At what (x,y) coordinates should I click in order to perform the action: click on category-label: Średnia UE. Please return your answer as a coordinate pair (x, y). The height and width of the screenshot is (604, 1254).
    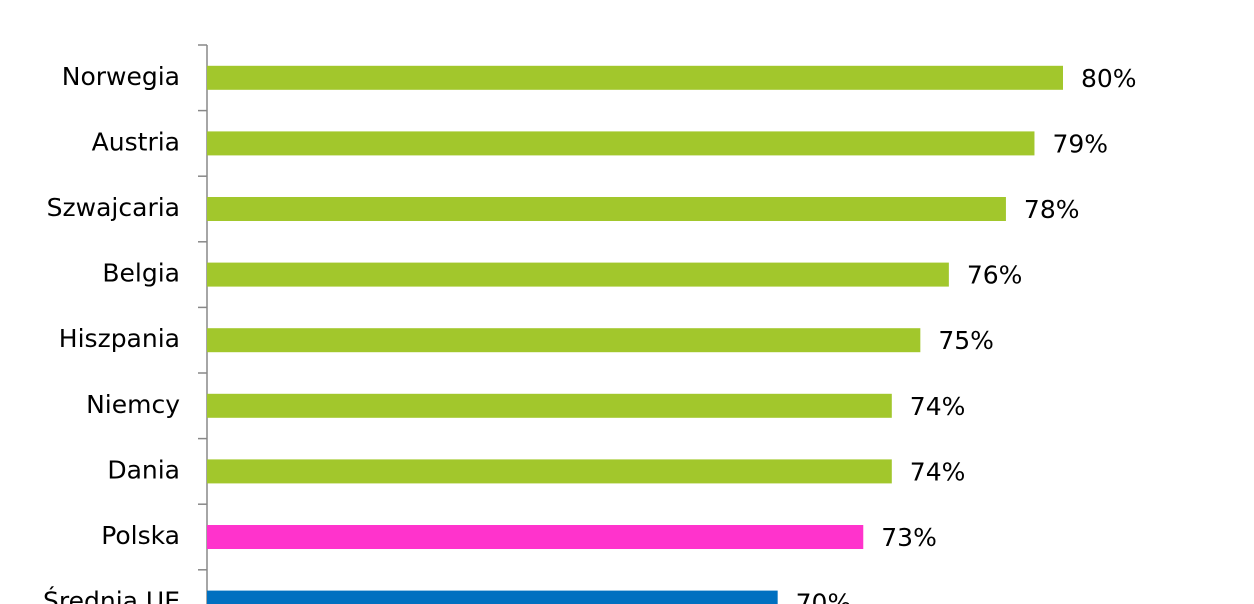
    Looking at the image, I should click on (111, 595).